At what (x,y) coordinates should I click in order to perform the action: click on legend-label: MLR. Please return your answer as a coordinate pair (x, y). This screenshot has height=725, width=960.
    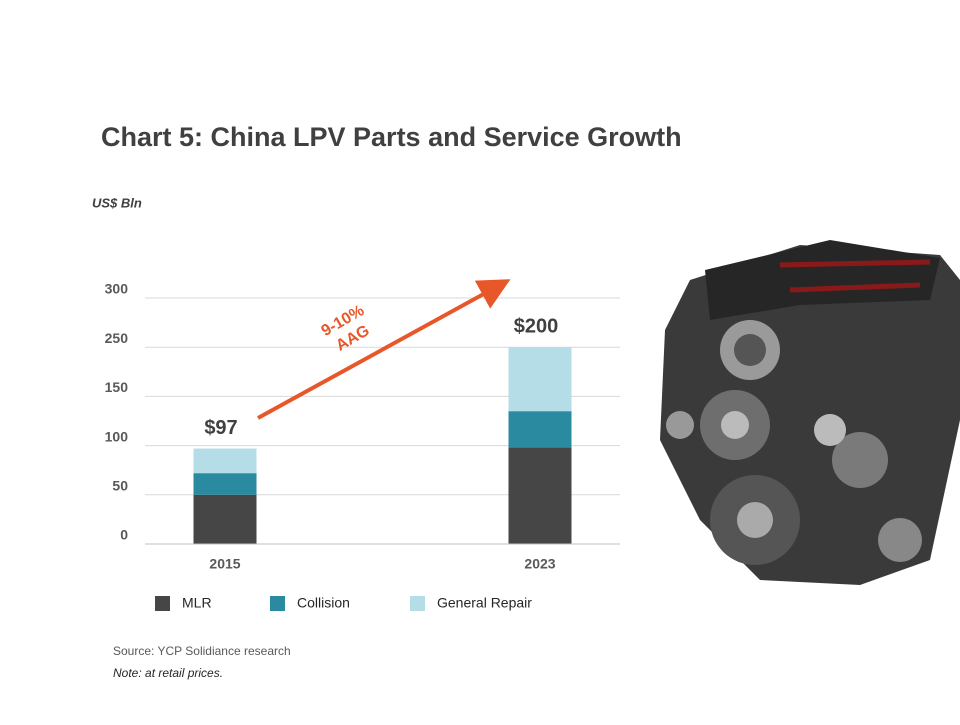
    Looking at the image, I should click on (197, 603).